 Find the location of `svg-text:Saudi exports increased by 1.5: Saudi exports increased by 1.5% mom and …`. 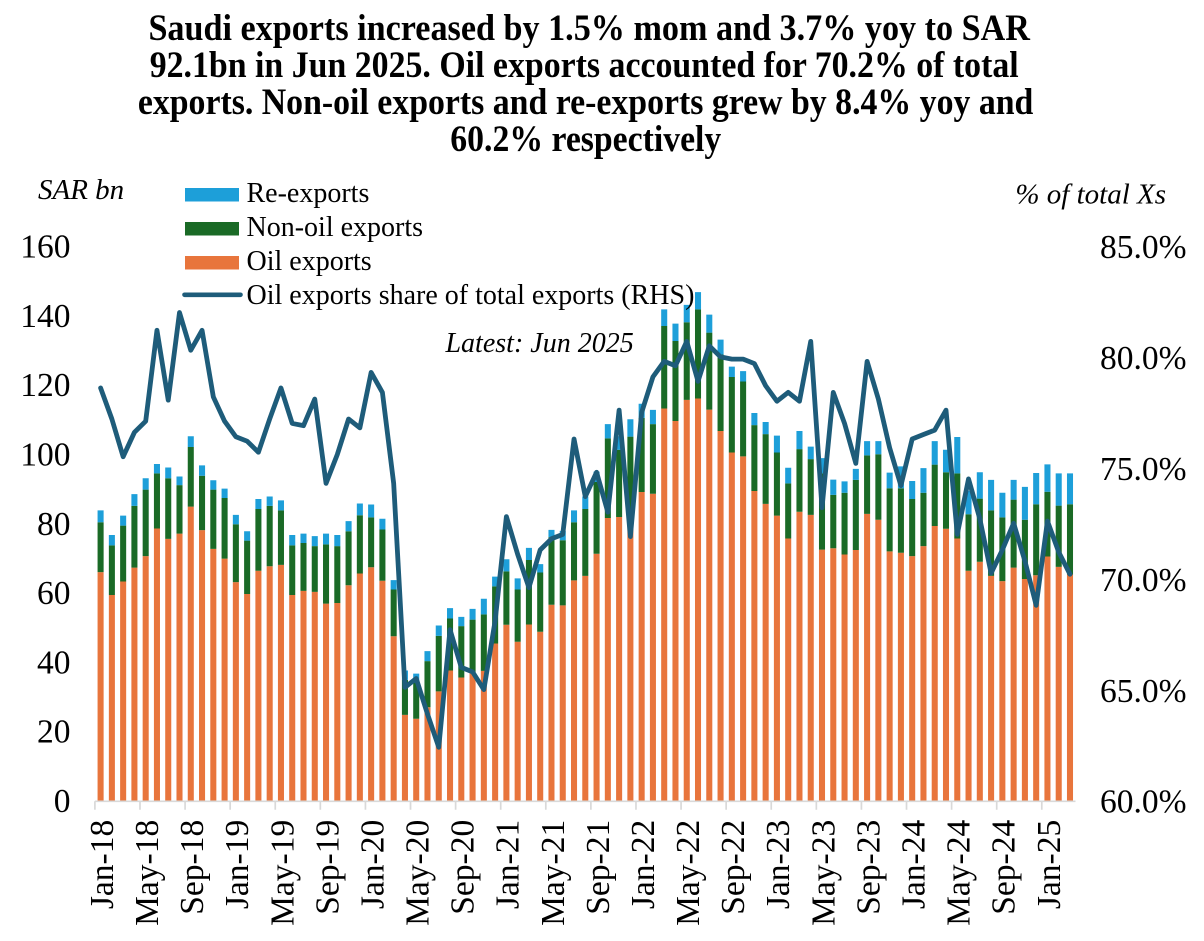

svg-text:Saudi exports increased by 1.5: Saudi exports increased by 1.5% mom and … is located at coordinates (589, 27).